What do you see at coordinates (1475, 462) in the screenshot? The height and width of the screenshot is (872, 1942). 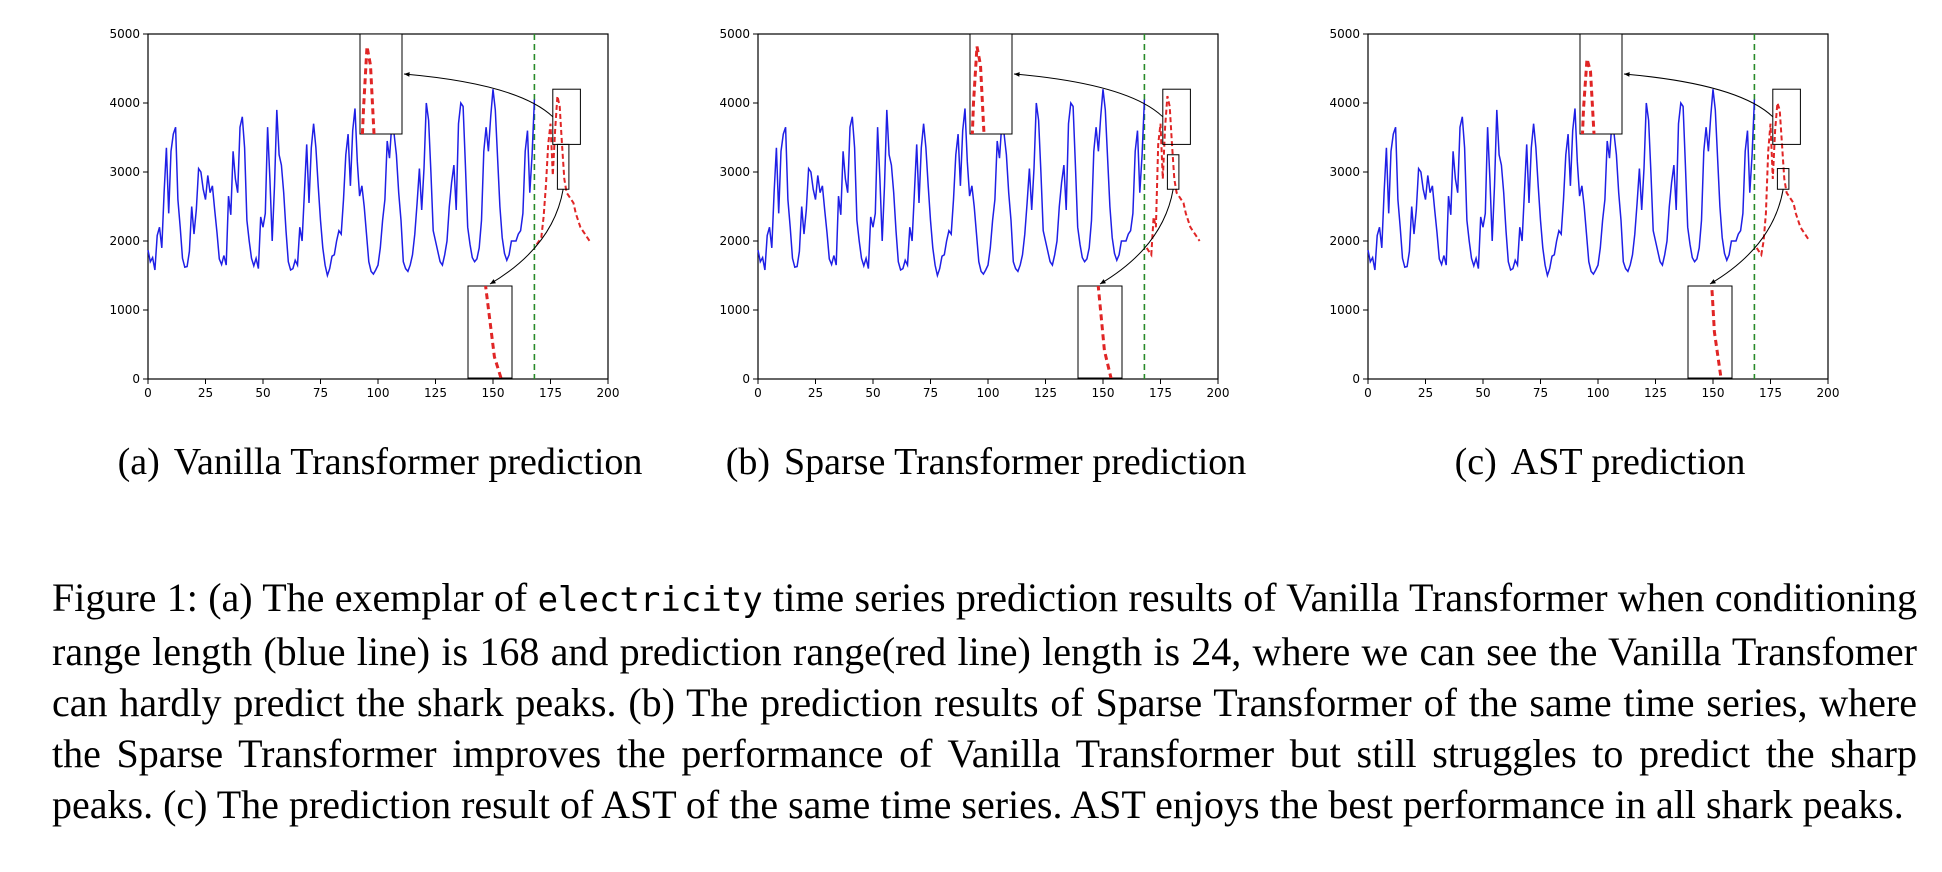 I see `subcaption-c-label: (c)` at bounding box center [1475, 462].